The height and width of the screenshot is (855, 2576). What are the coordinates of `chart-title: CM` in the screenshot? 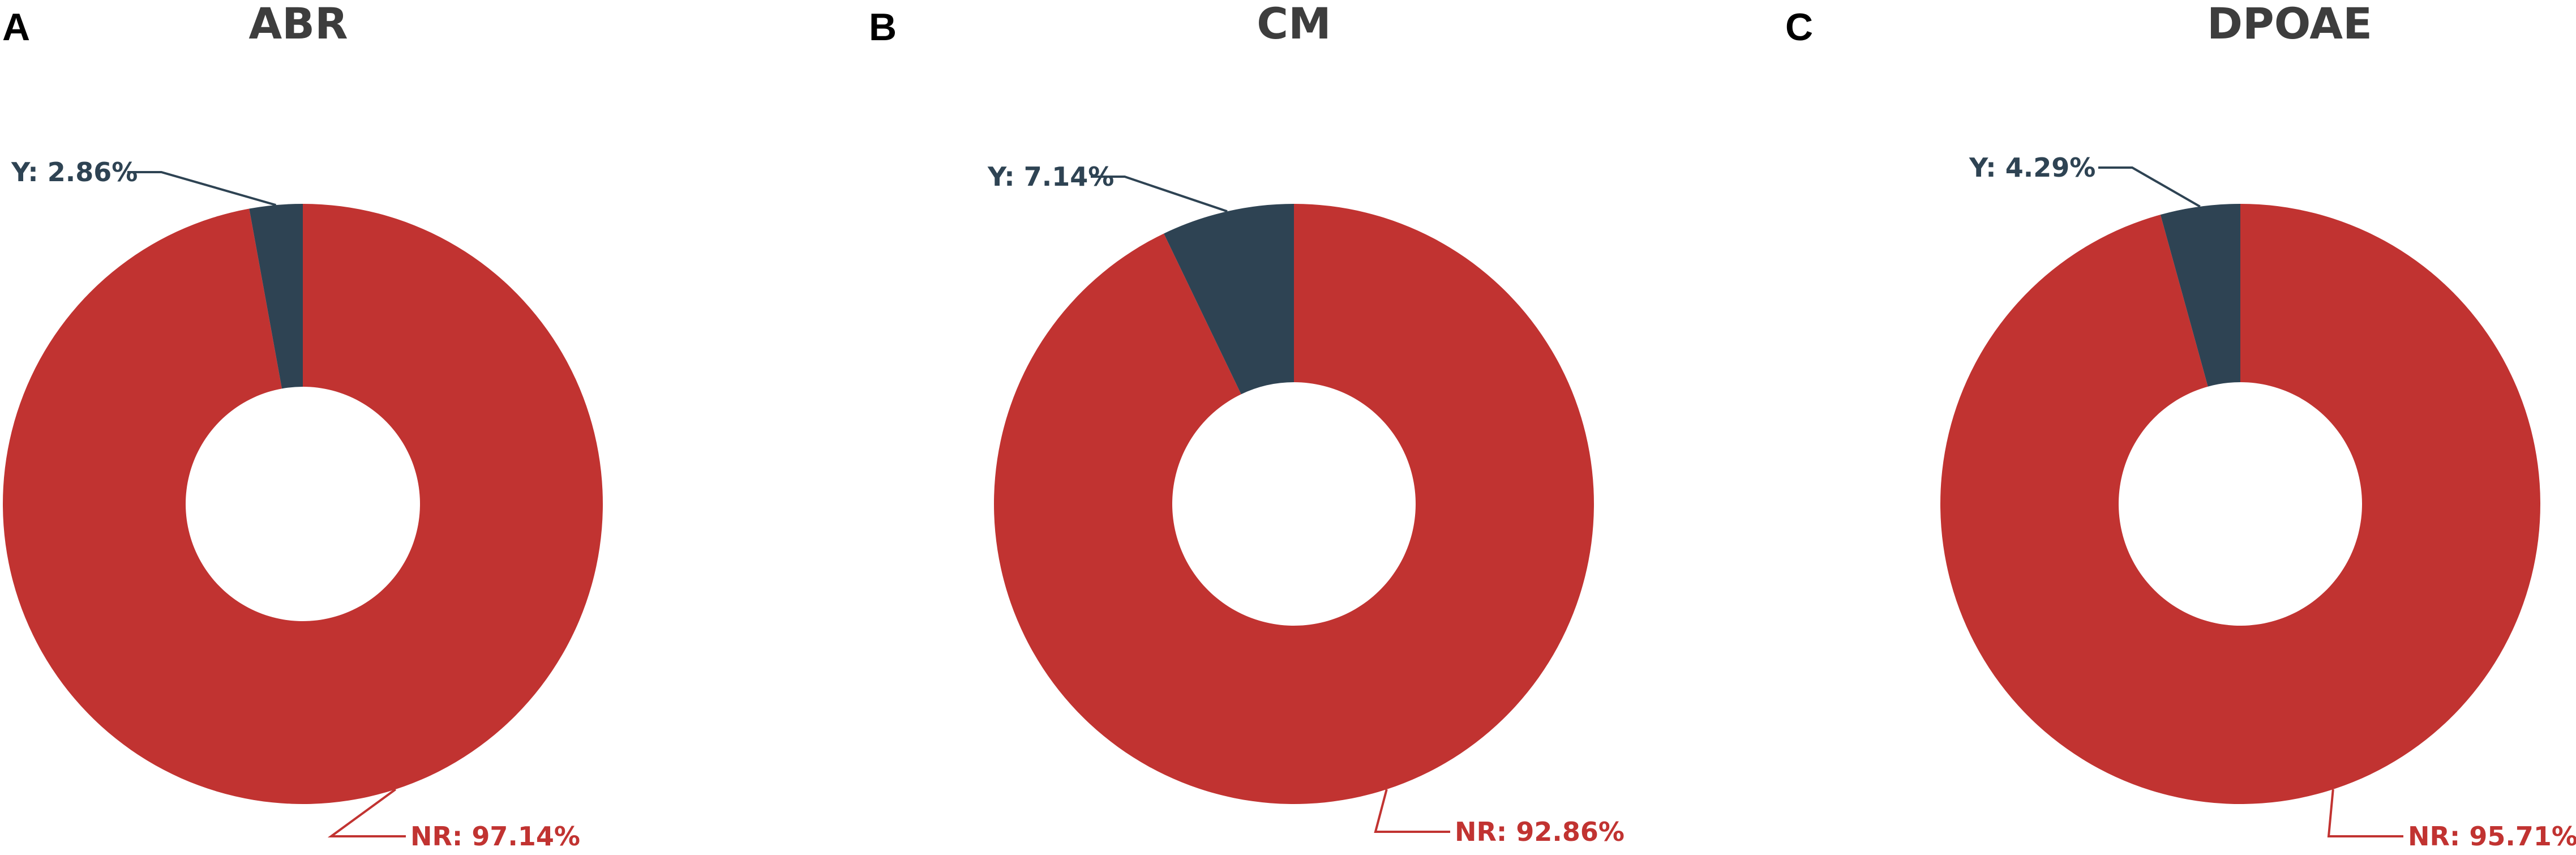 It's located at (1294, 24).